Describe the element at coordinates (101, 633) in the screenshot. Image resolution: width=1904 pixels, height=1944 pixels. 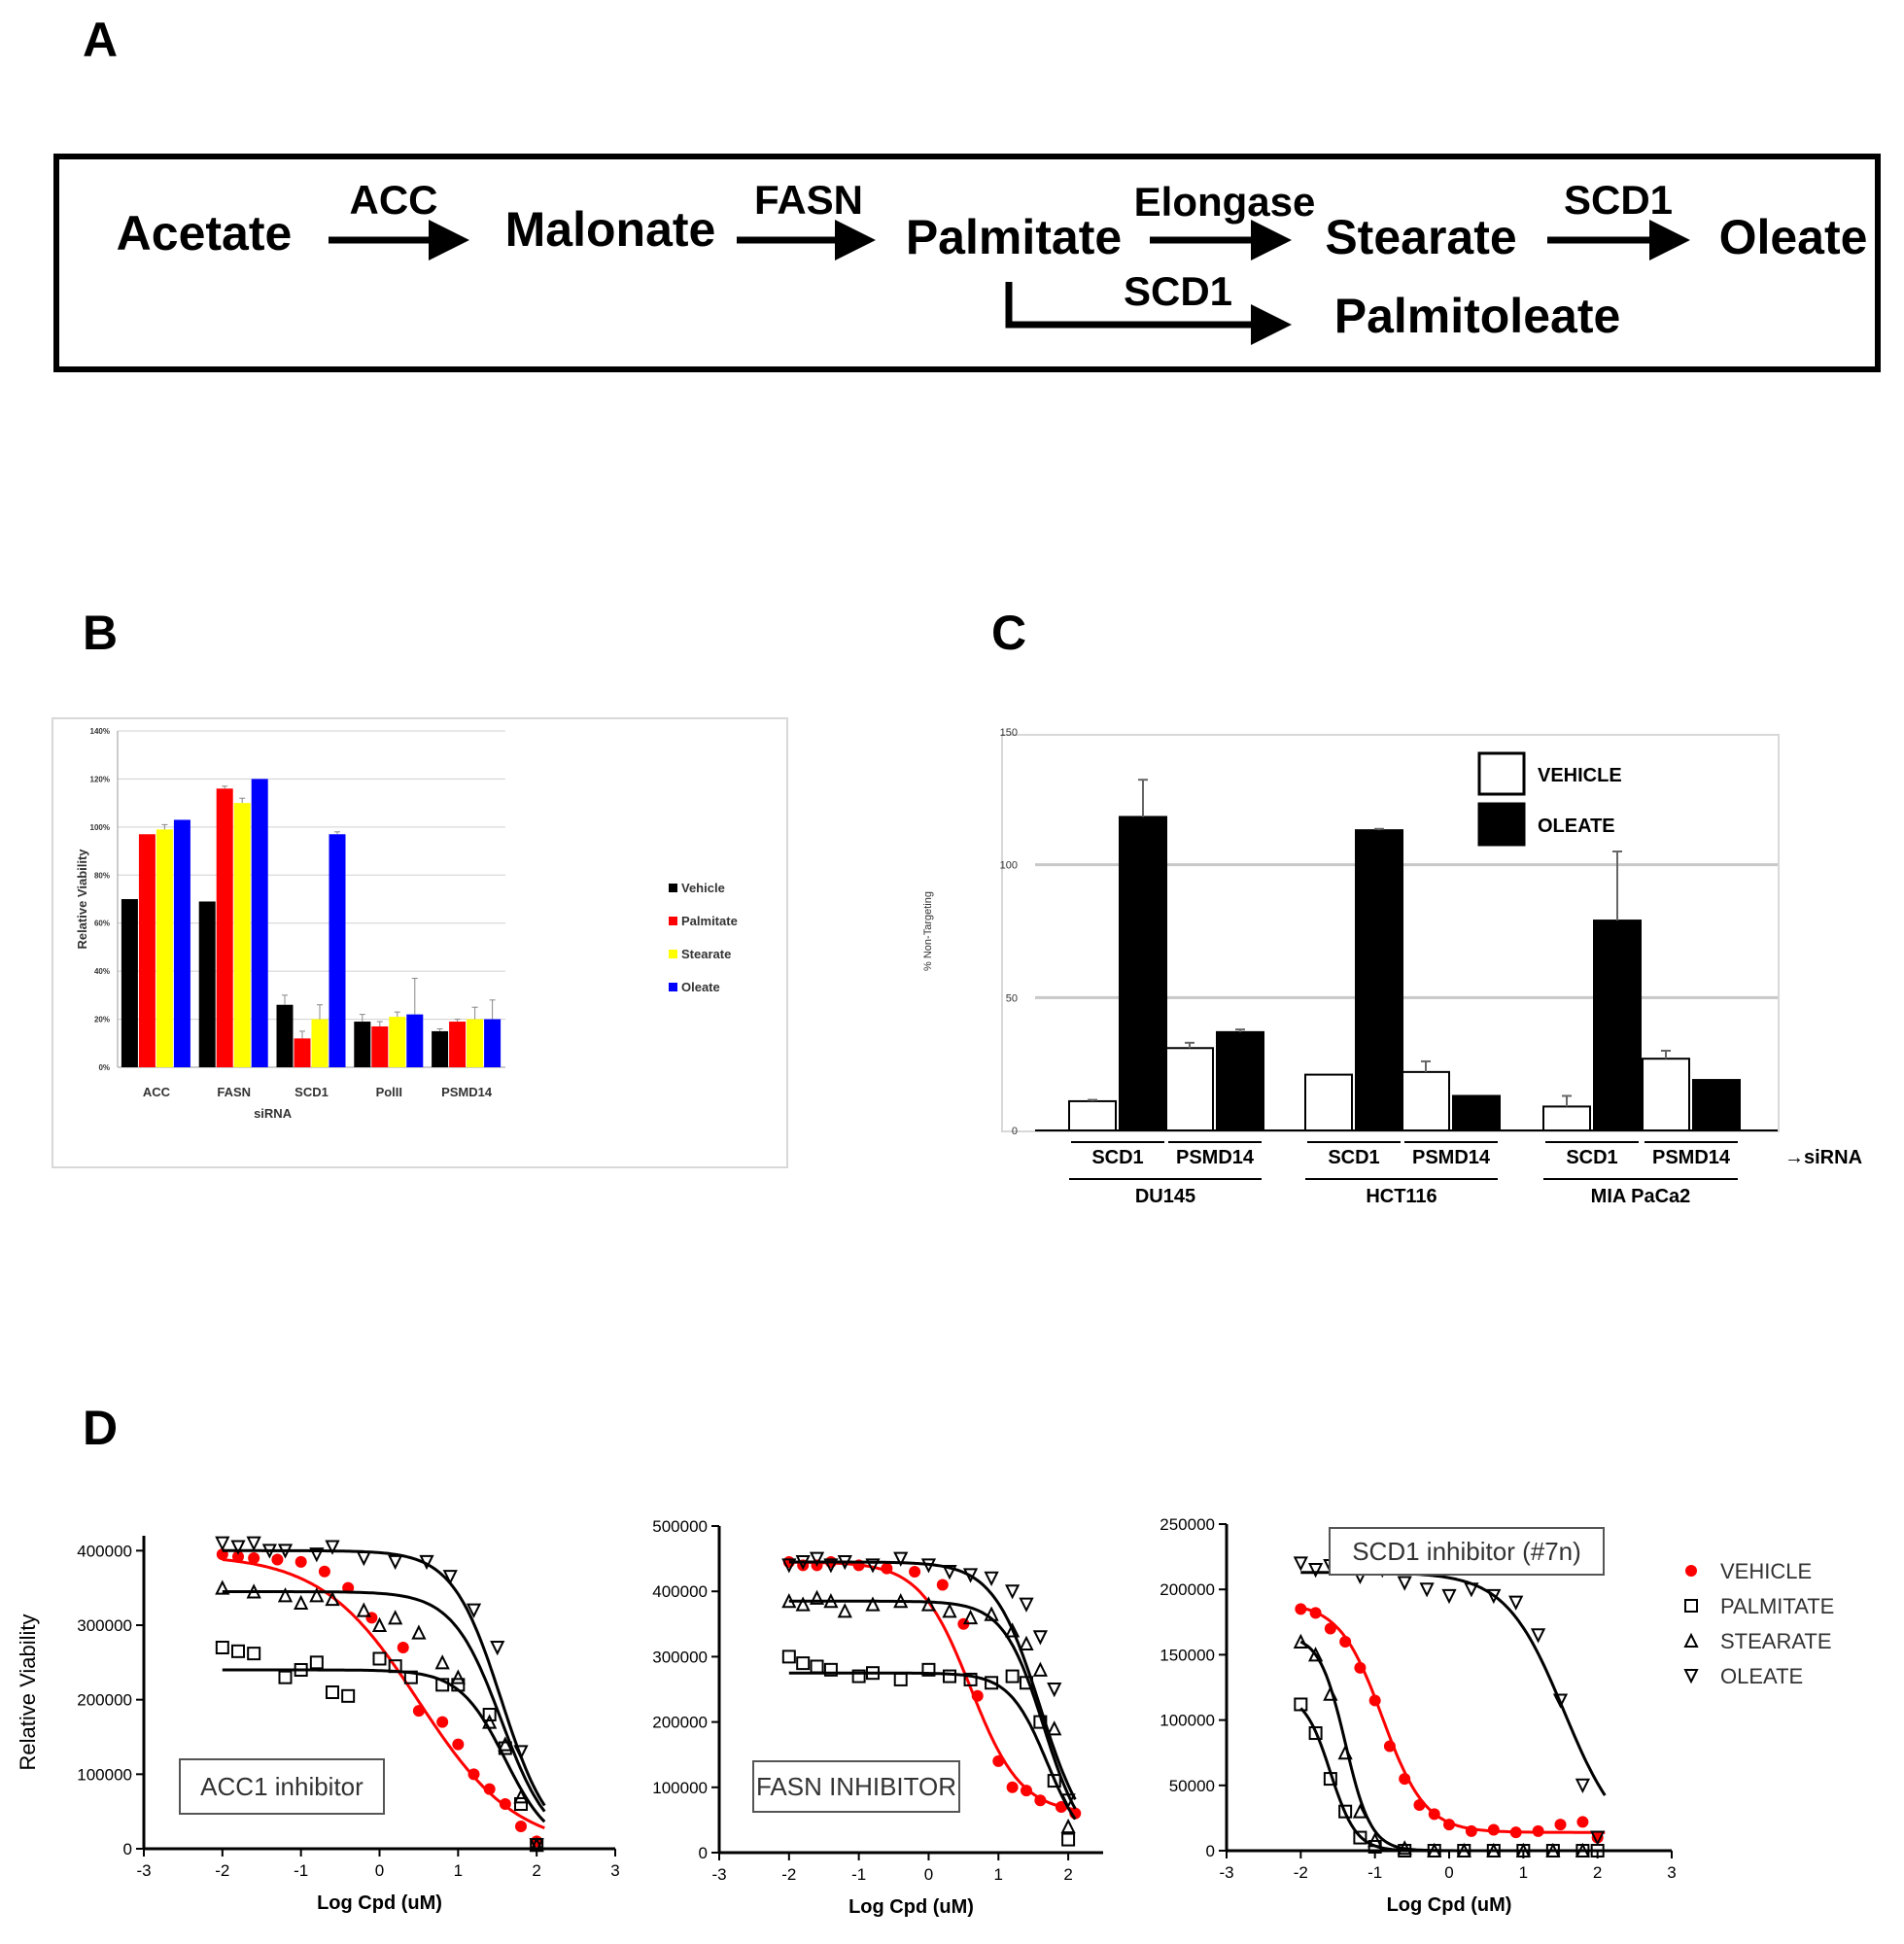
I see `panel-label-b: B` at that location.